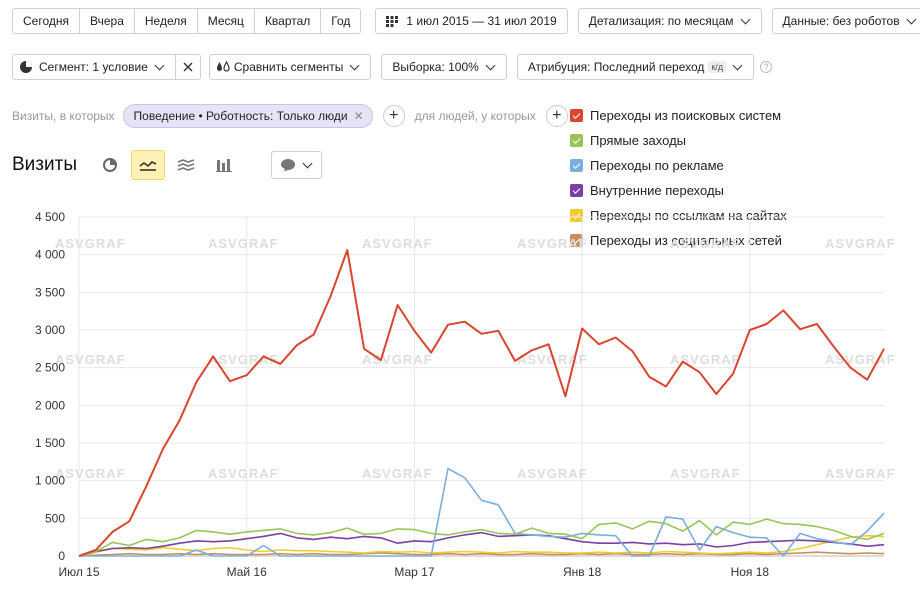 The height and width of the screenshot is (590, 920). What do you see at coordinates (686, 115) in the screenshot?
I see `legend-label: Переходы из поисковых систем` at bounding box center [686, 115].